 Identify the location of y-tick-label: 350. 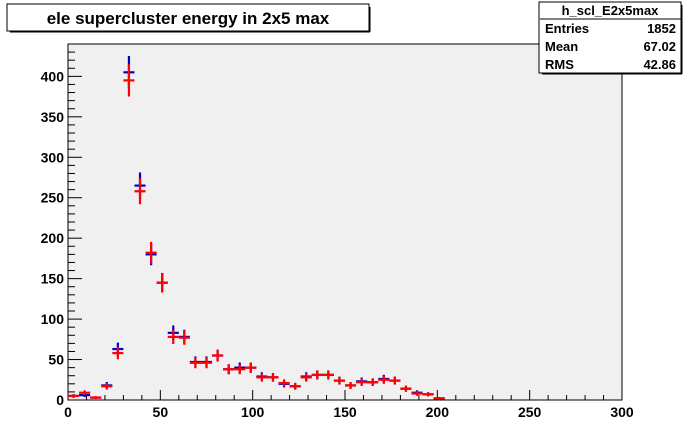
(53, 117).